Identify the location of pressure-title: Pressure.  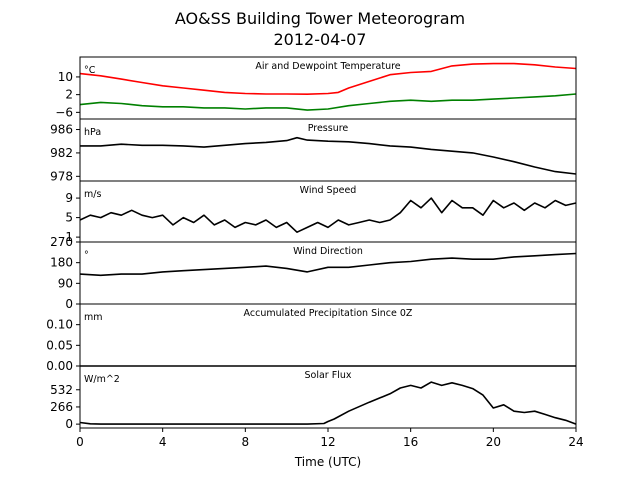
(328, 128).